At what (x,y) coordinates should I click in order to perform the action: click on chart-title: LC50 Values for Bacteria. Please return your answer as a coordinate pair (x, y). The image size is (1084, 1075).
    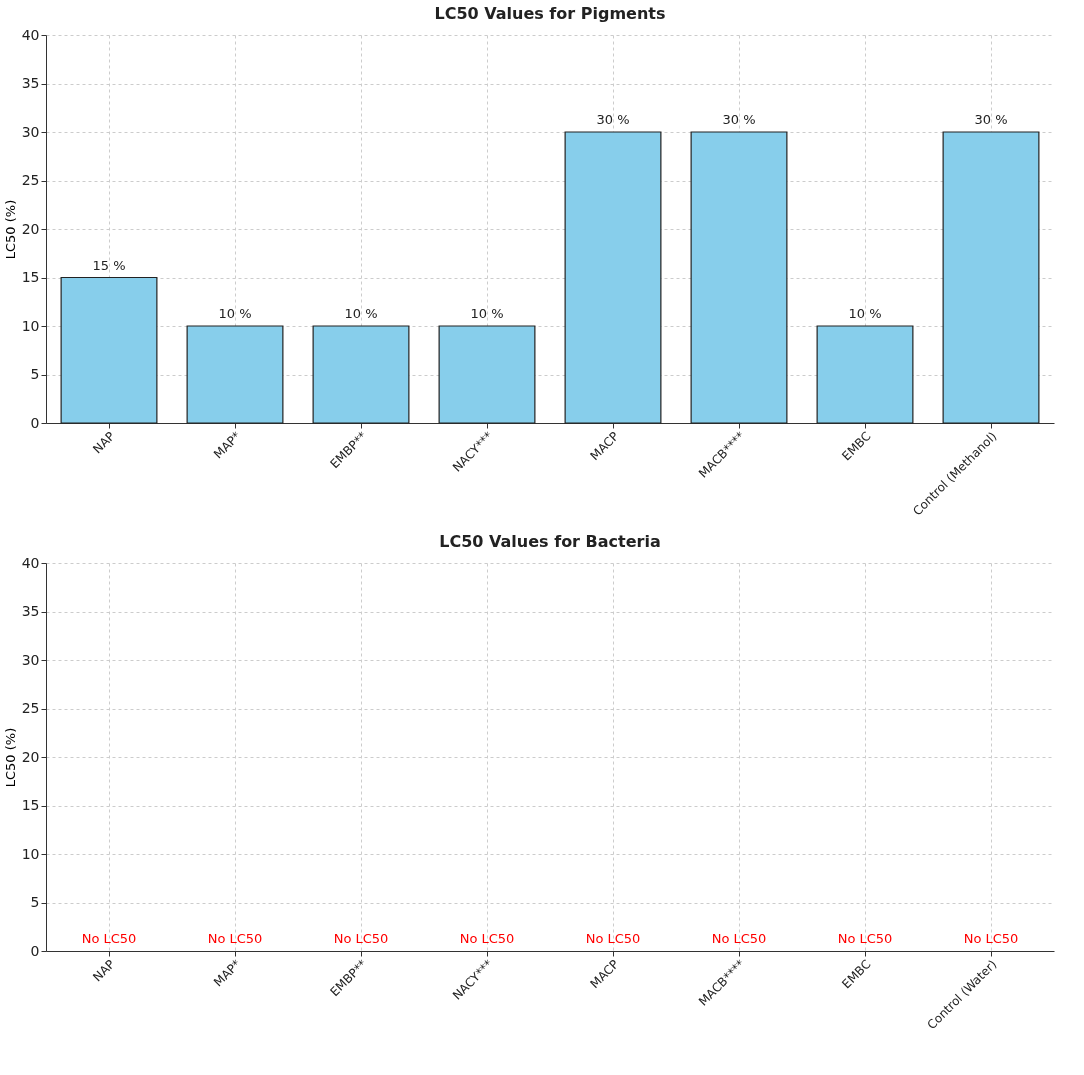
    Looking at the image, I should click on (550, 541).